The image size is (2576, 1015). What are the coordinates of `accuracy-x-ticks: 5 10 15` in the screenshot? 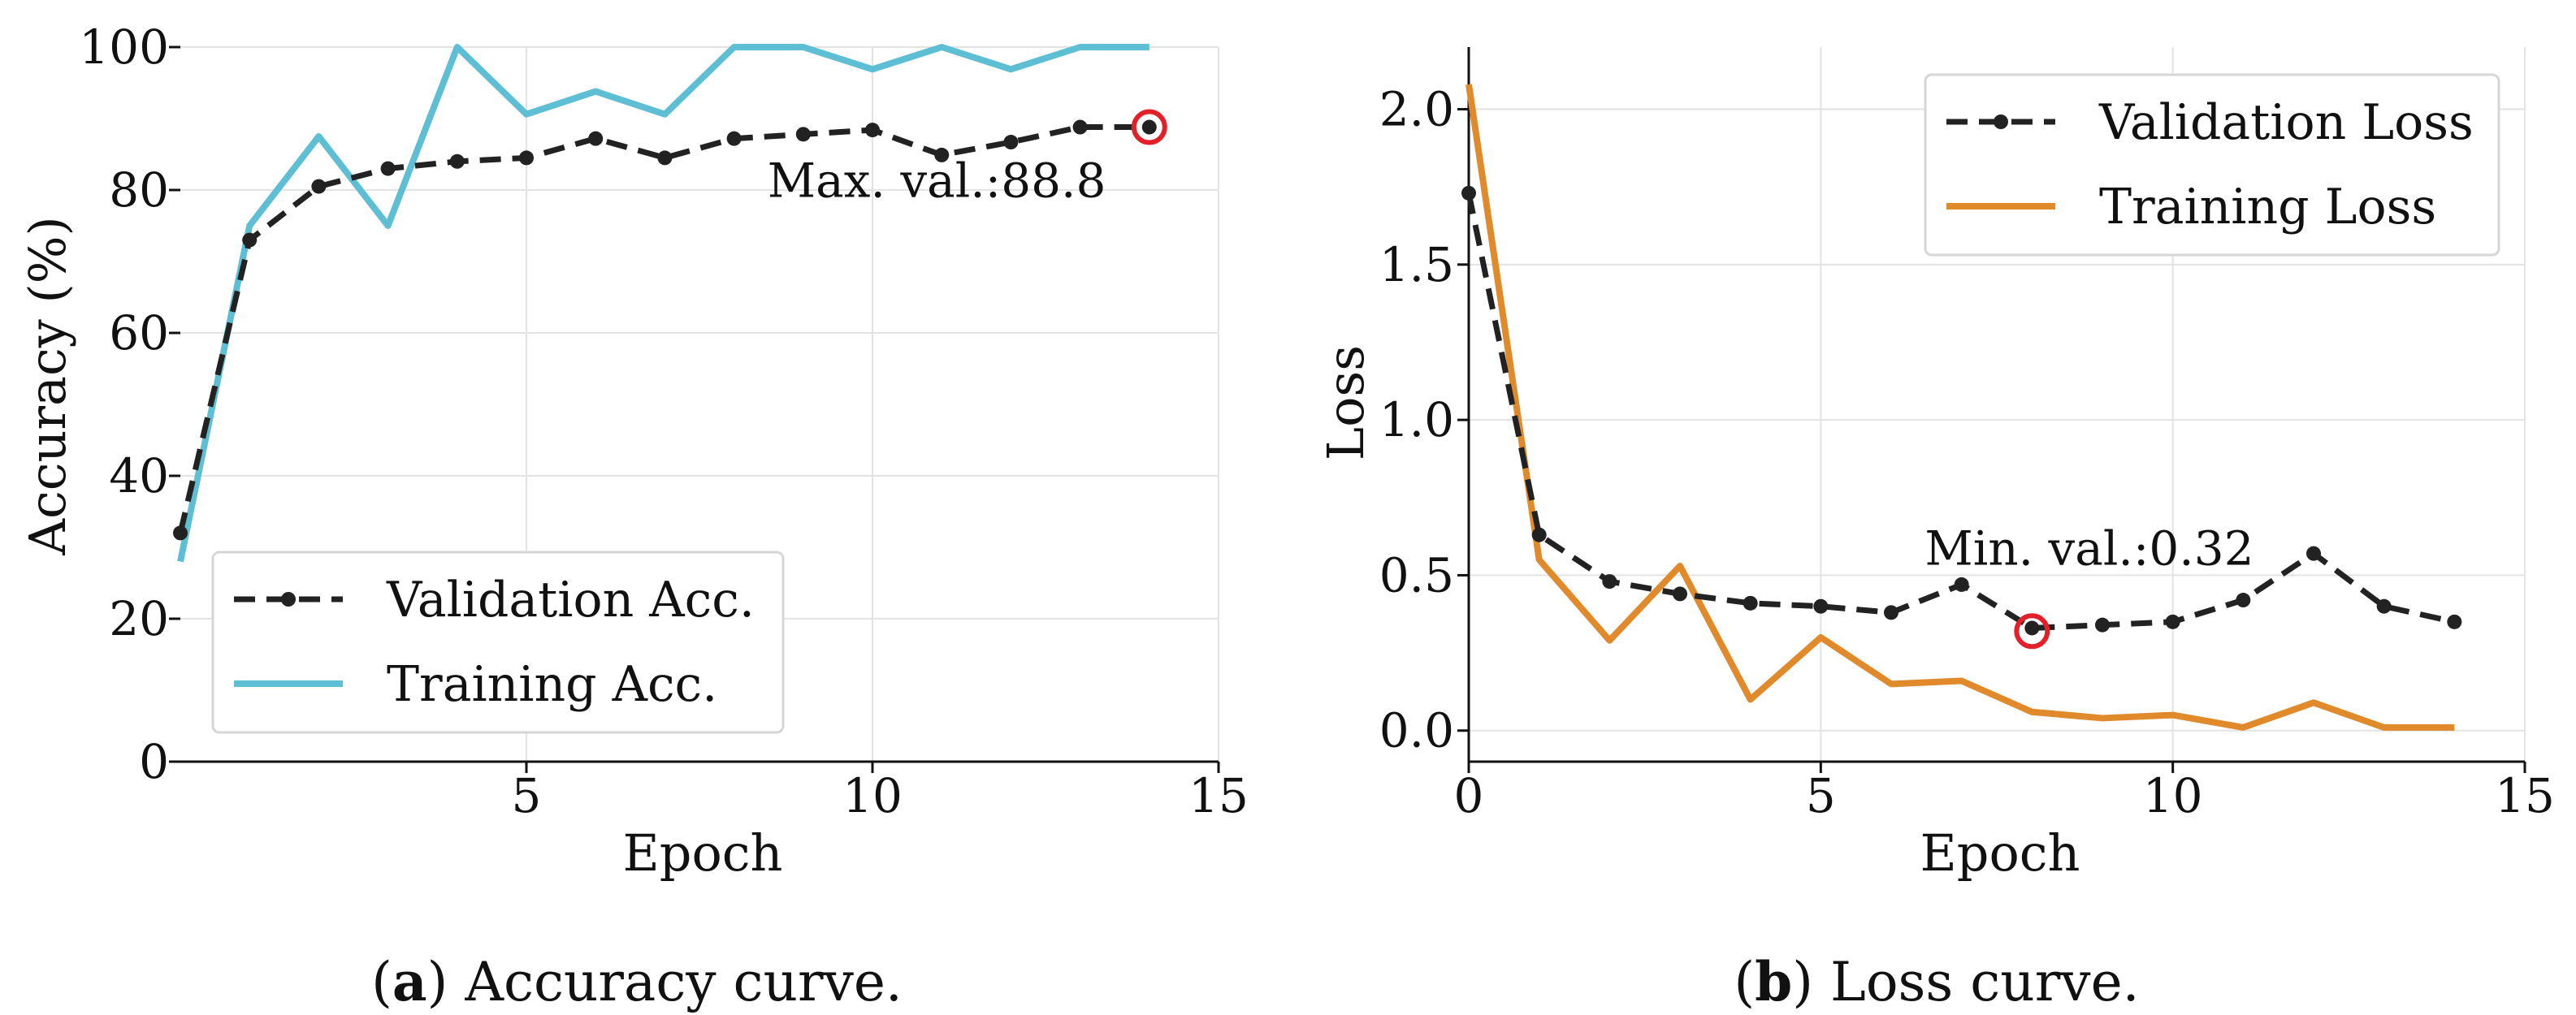 It's located at (881, 793).